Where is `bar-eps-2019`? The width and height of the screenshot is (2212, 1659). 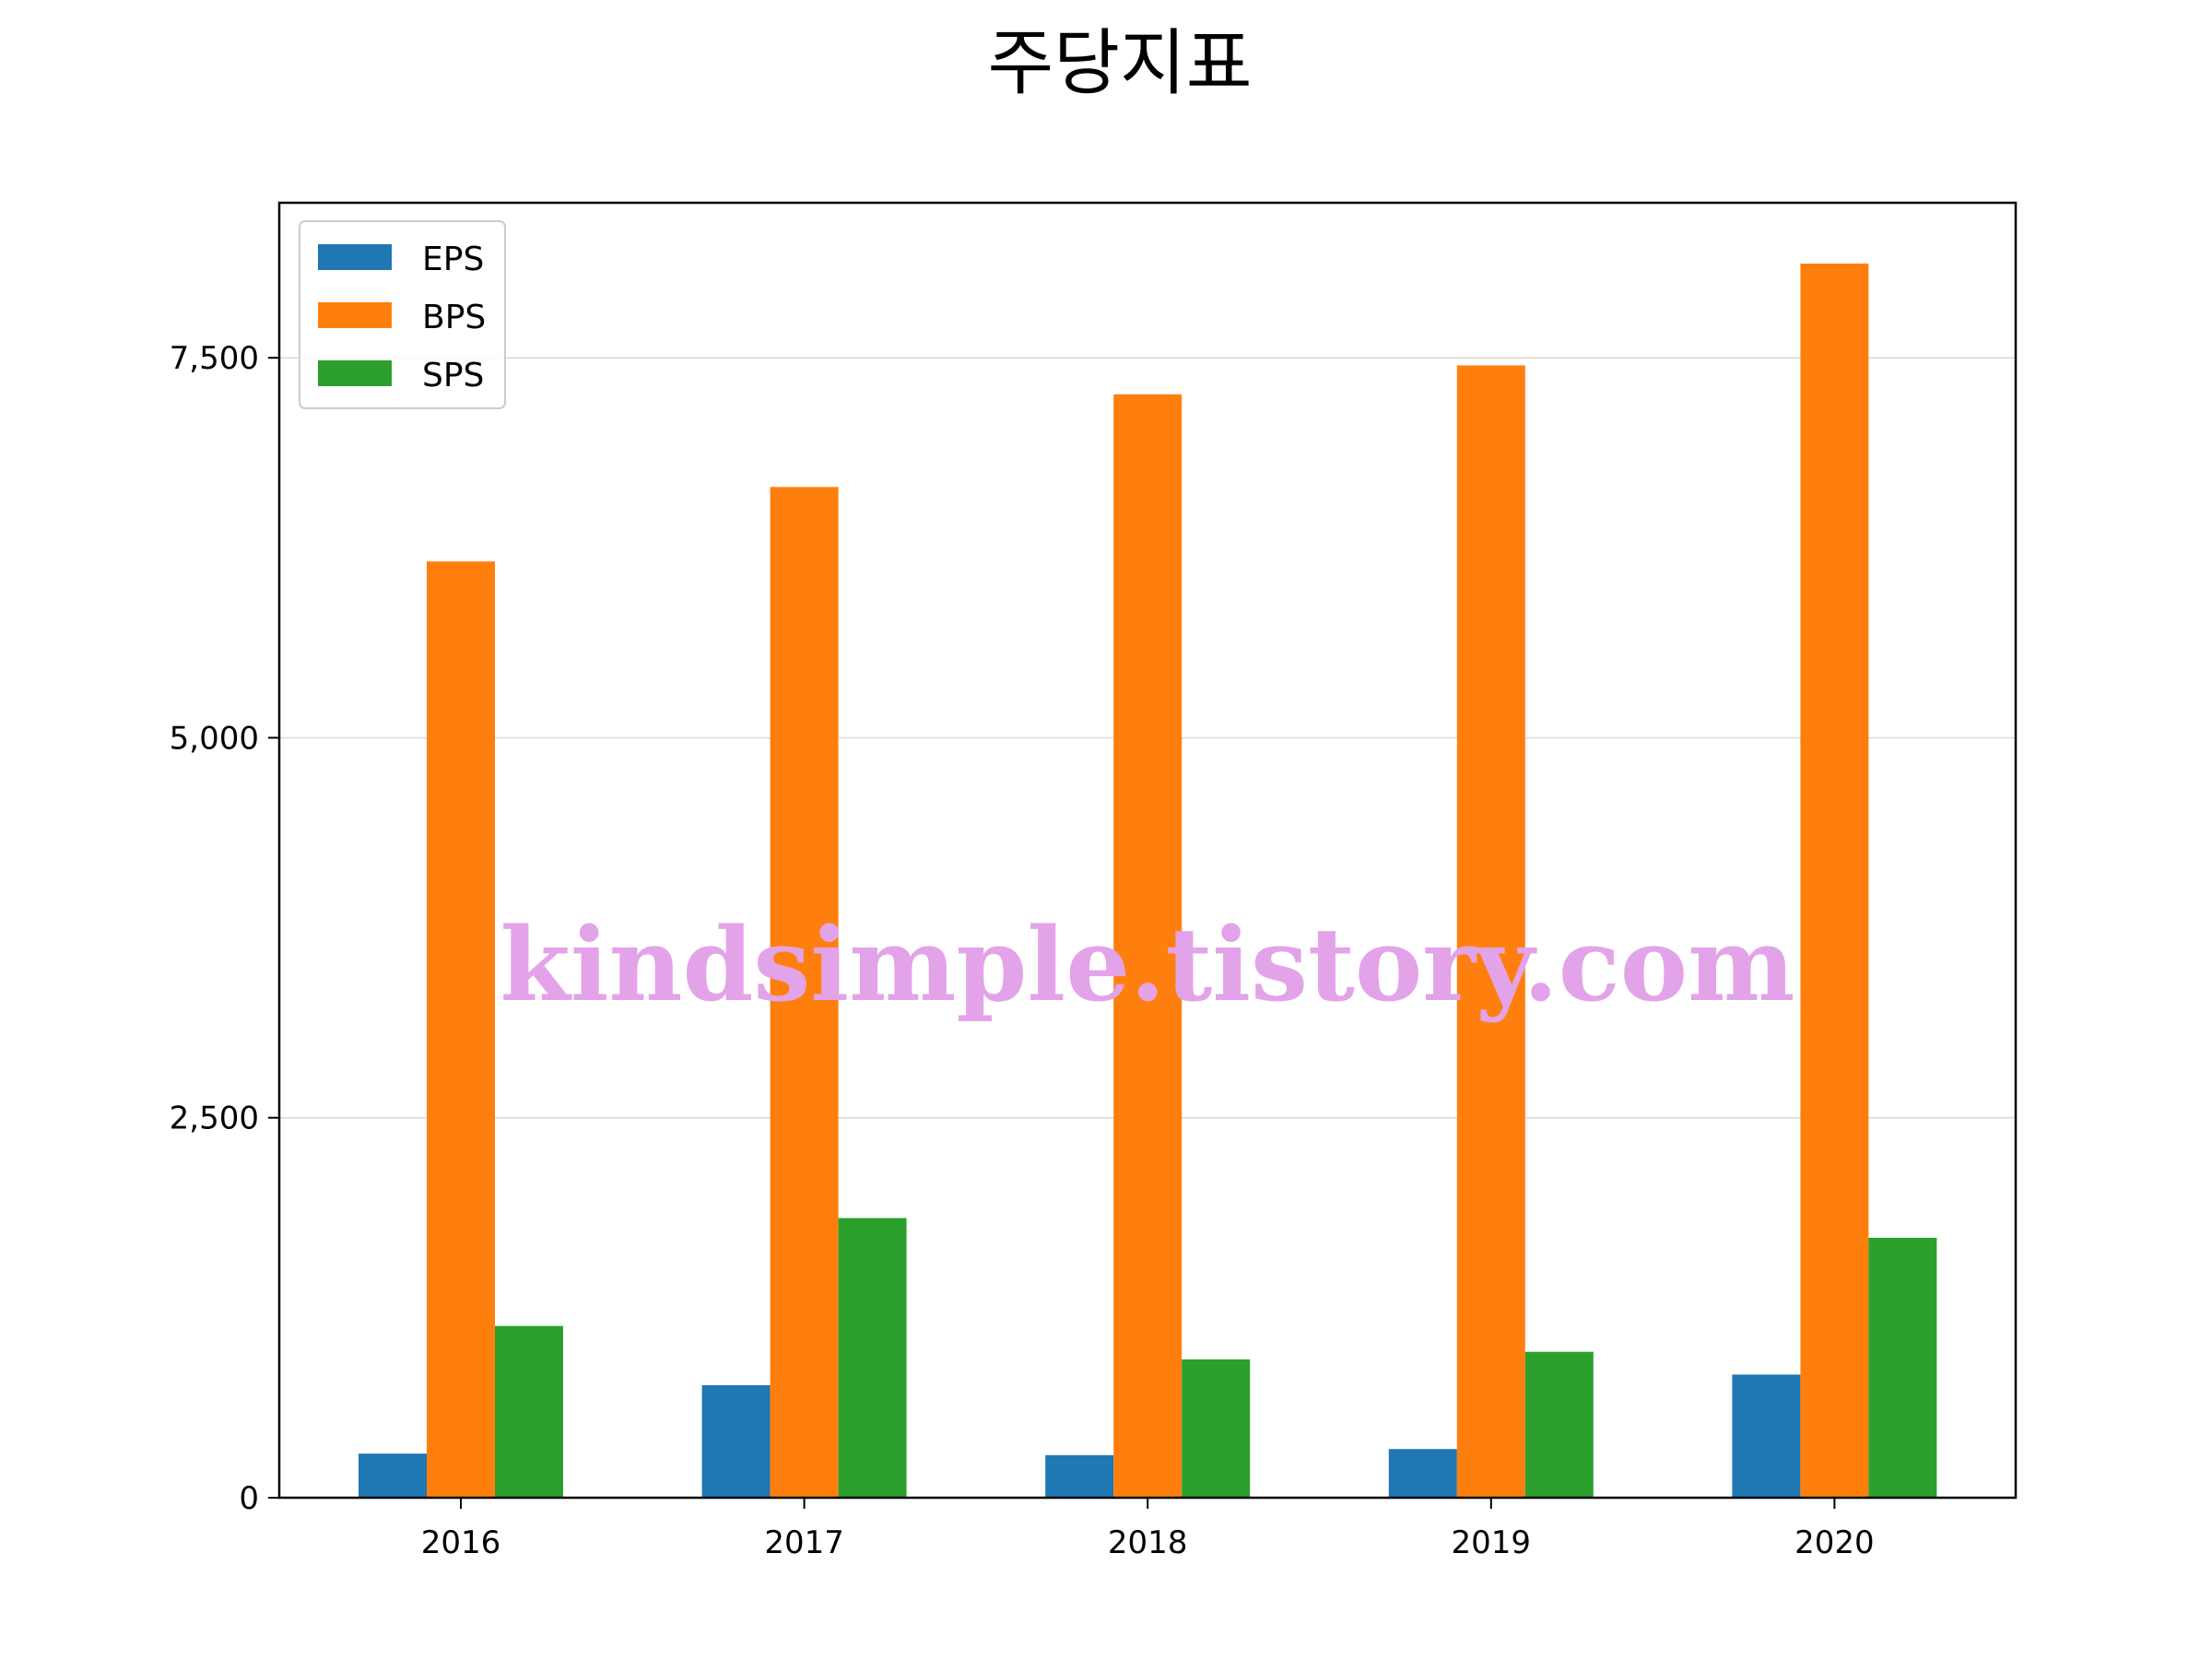 bar-eps-2019 is located at coordinates (1423, 1473).